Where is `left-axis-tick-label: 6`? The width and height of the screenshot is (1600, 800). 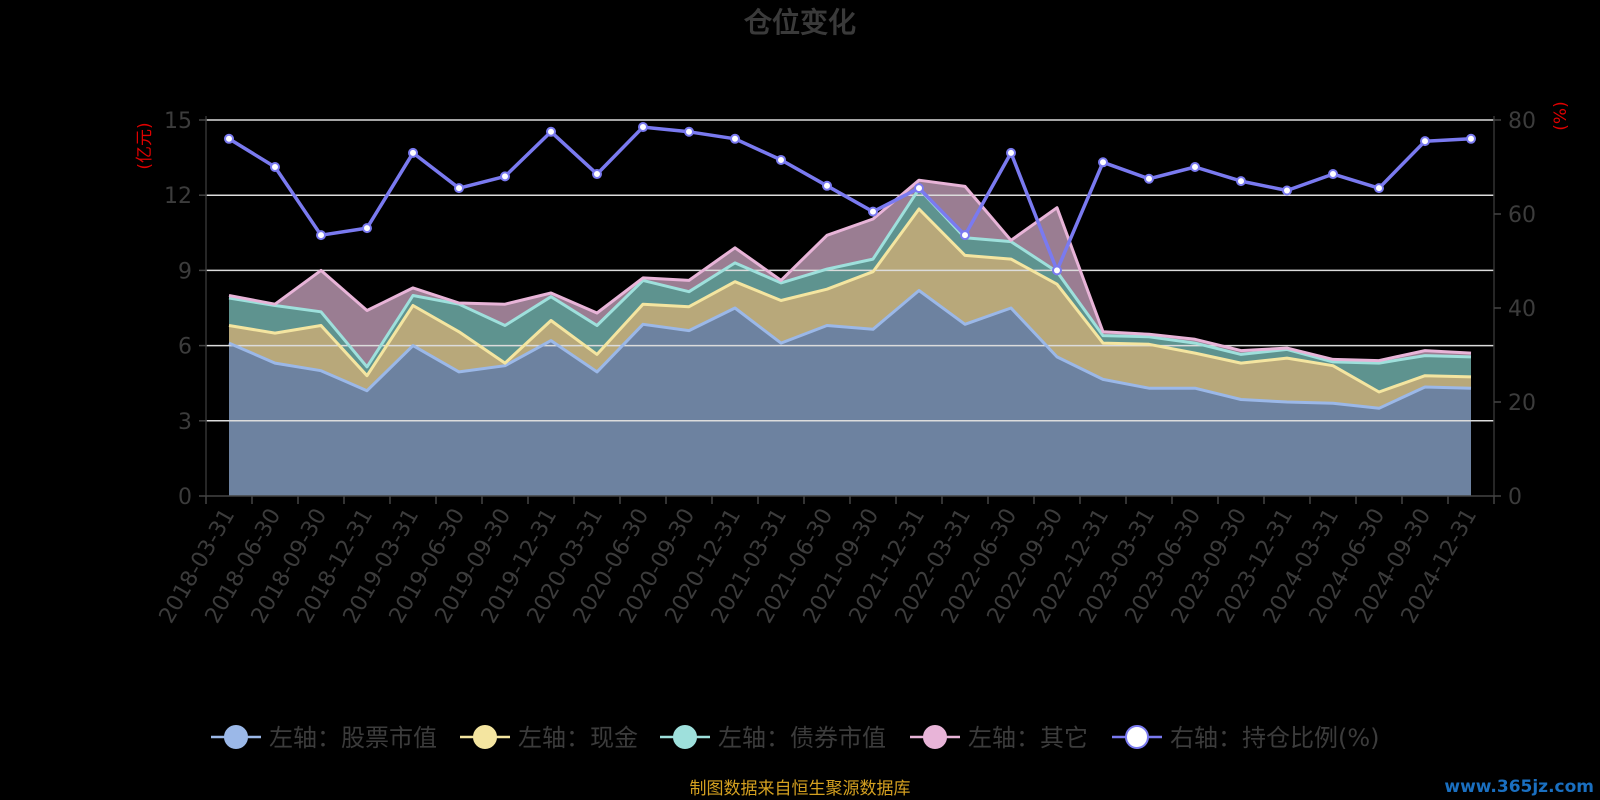
left-axis-tick-label: 6 is located at coordinates (185, 347).